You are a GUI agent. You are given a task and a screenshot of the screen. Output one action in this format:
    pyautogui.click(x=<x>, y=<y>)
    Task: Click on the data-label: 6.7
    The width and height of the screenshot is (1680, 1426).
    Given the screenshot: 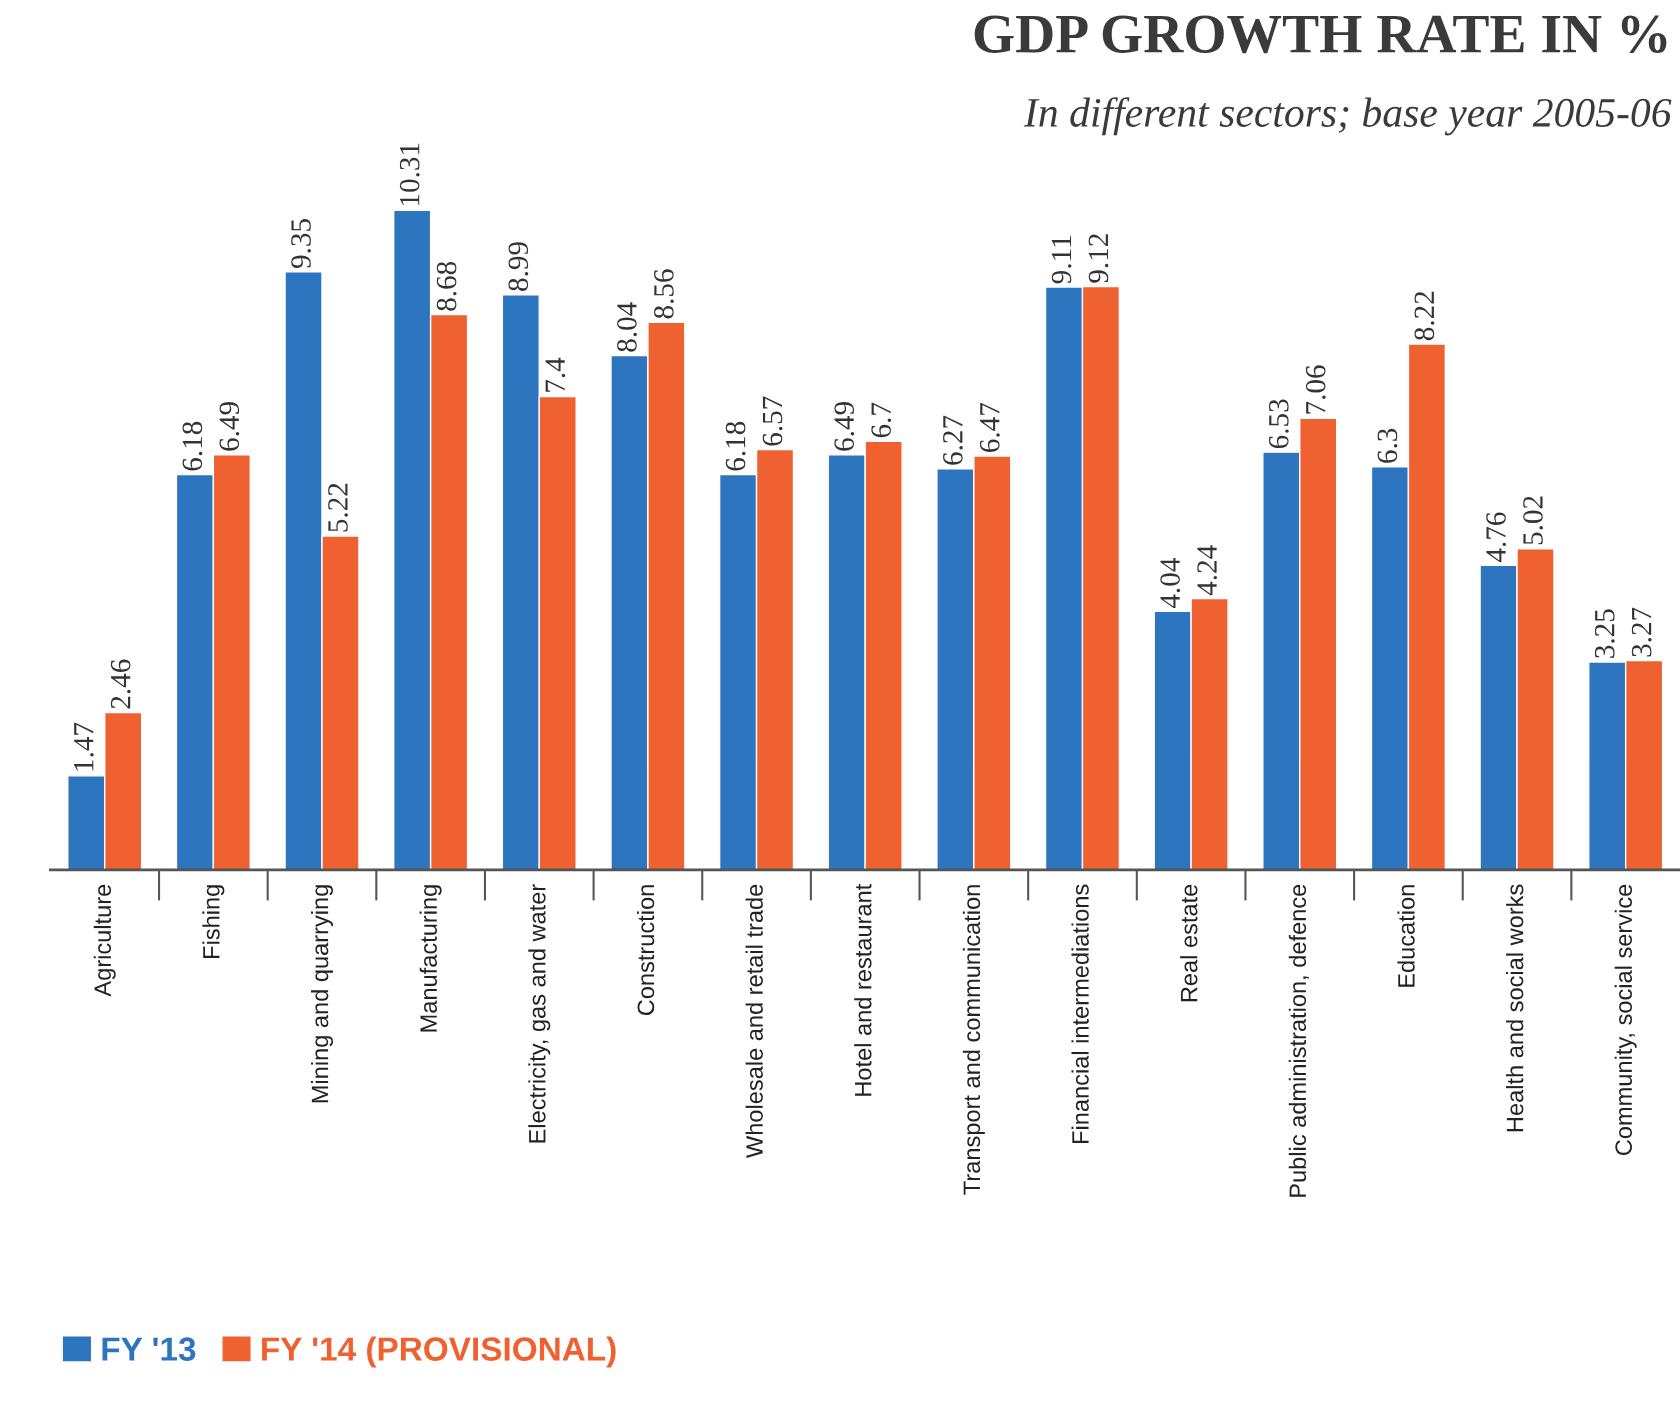 What is the action you would take?
    pyautogui.click(x=881, y=420)
    